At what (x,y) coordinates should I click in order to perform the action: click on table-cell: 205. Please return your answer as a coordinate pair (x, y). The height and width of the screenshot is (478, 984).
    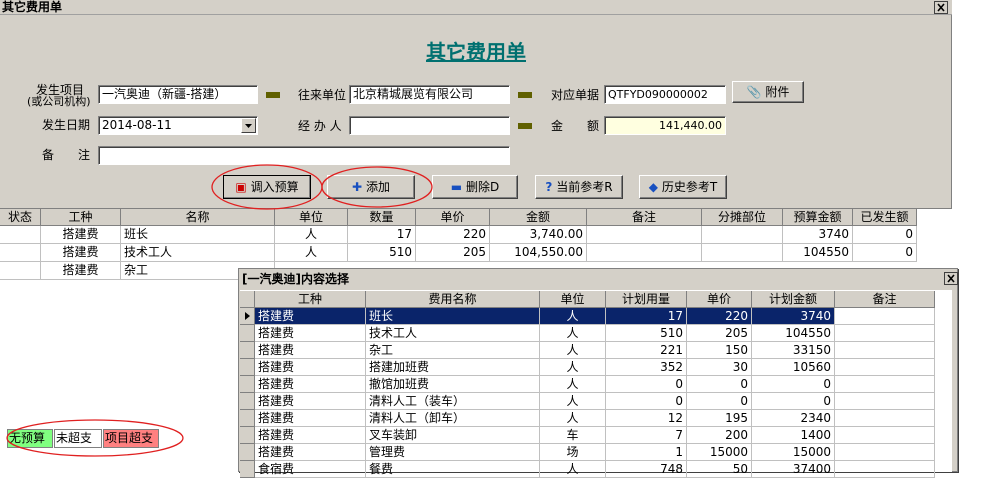
    Looking at the image, I should click on (453, 253).